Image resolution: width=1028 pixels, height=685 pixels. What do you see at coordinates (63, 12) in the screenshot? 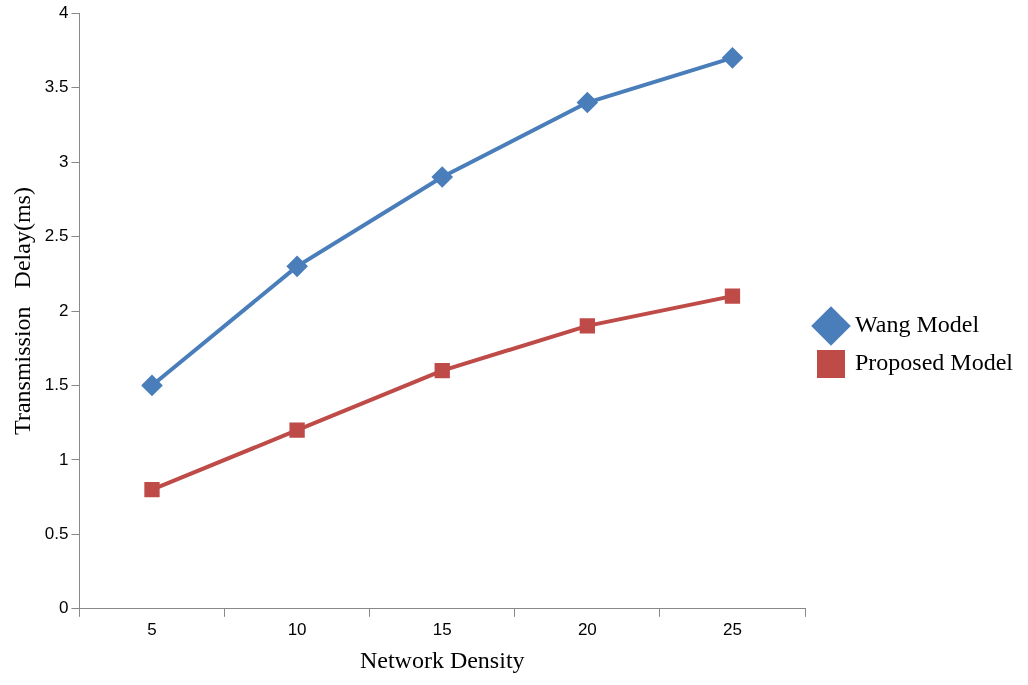
I see `y-tick-label: 4` at bounding box center [63, 12].